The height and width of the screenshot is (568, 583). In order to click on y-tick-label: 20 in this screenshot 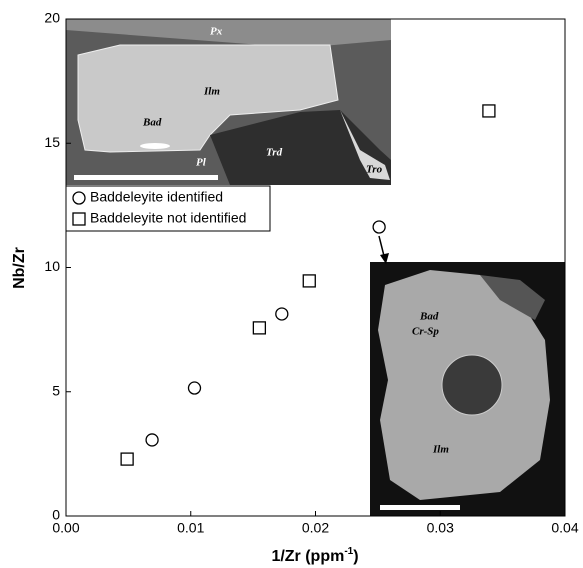, I will do `click(52, 18)`.